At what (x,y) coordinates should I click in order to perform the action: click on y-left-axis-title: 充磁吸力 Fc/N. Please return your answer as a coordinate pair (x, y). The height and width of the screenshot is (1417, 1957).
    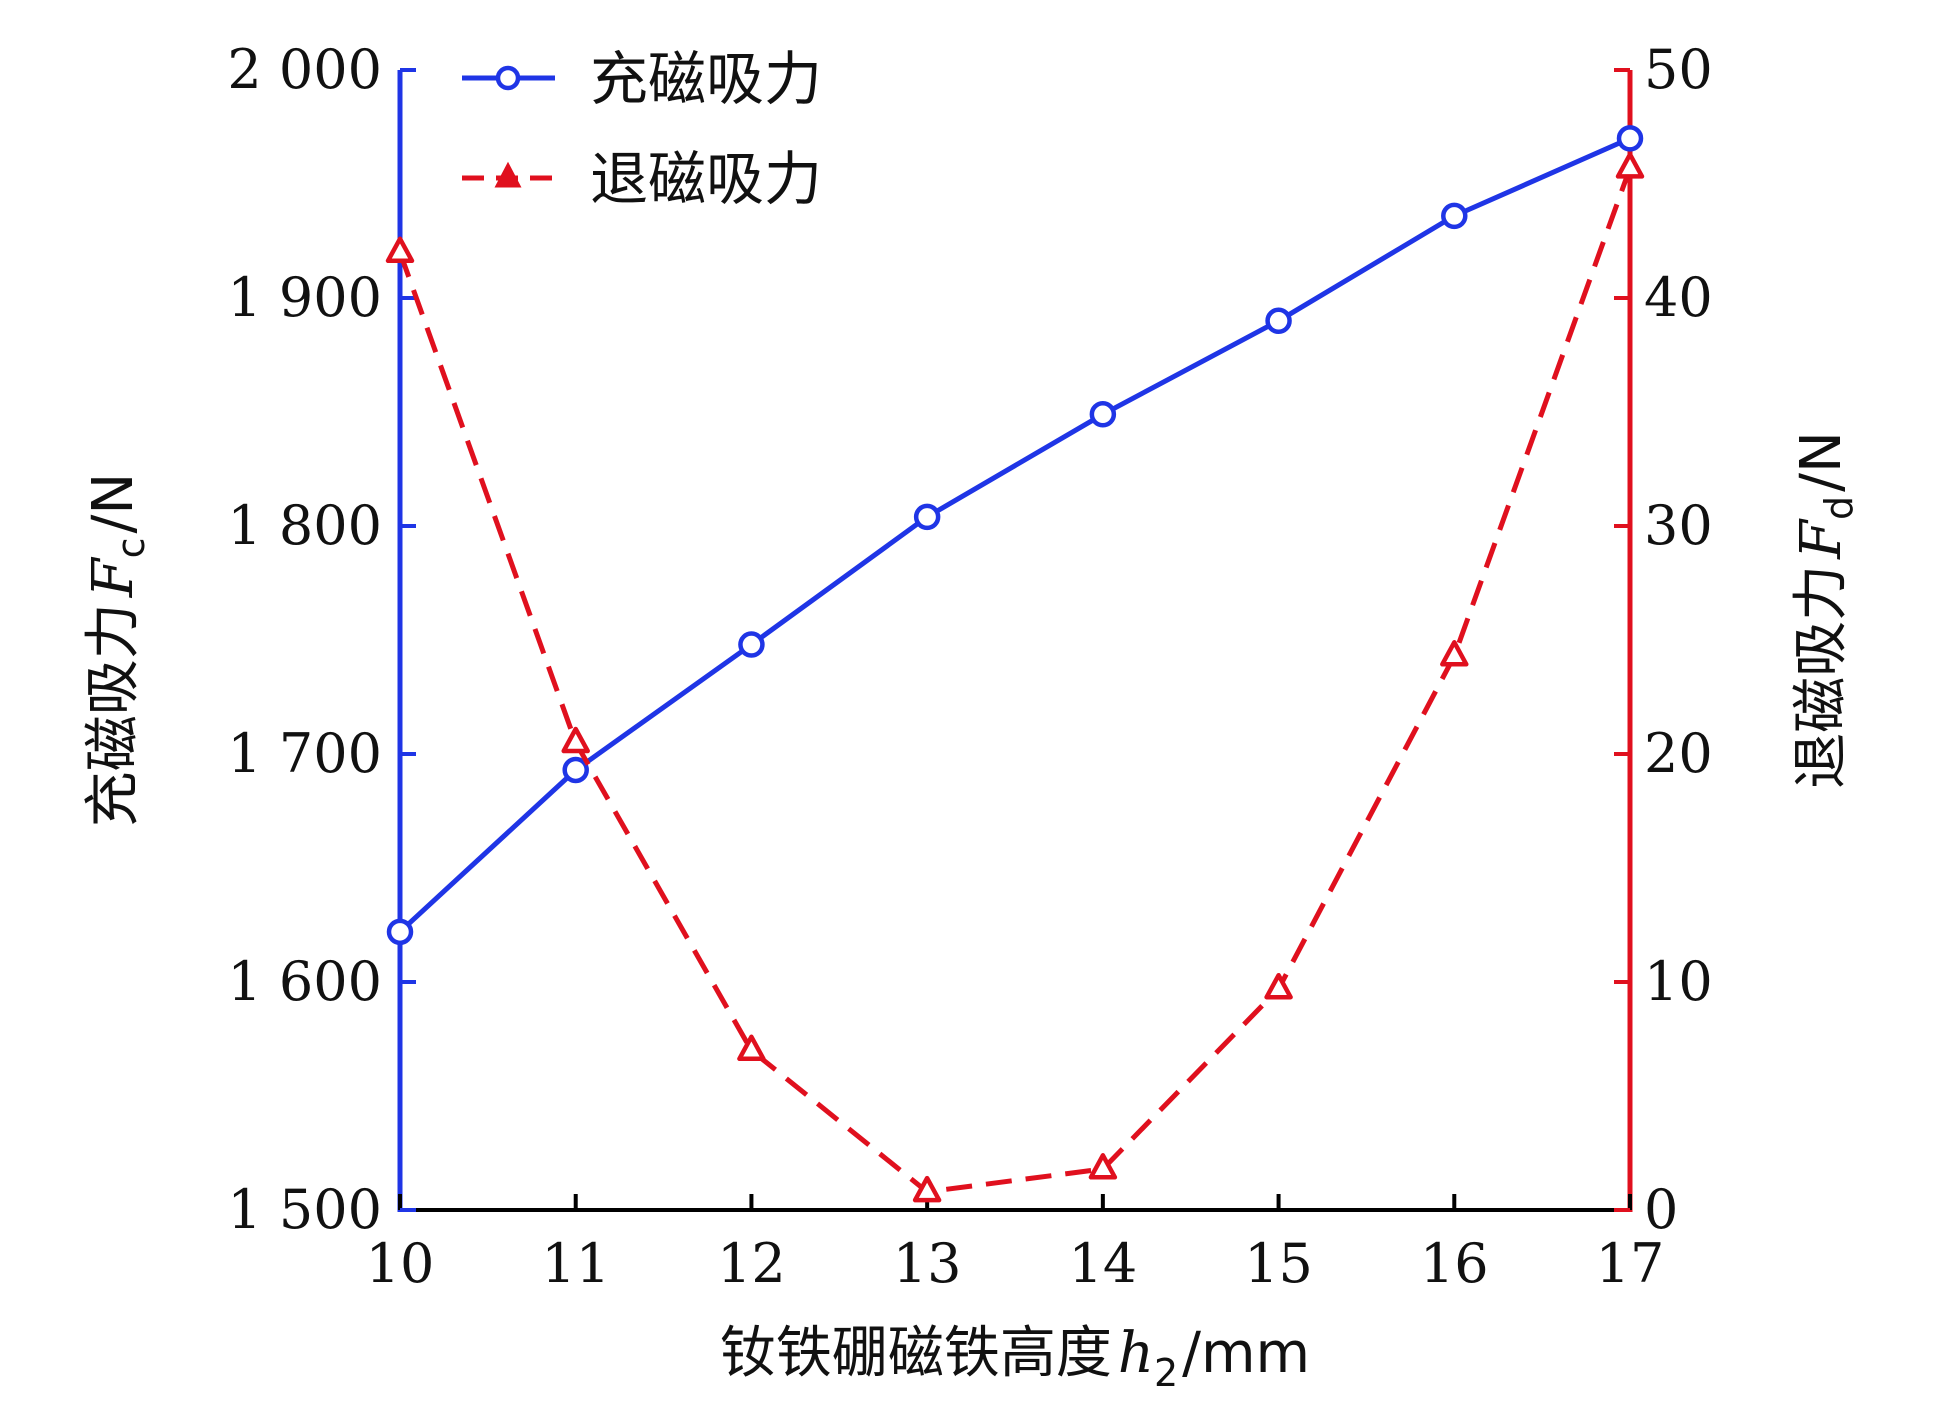
    Looking at the image, I should click on (117, 650).